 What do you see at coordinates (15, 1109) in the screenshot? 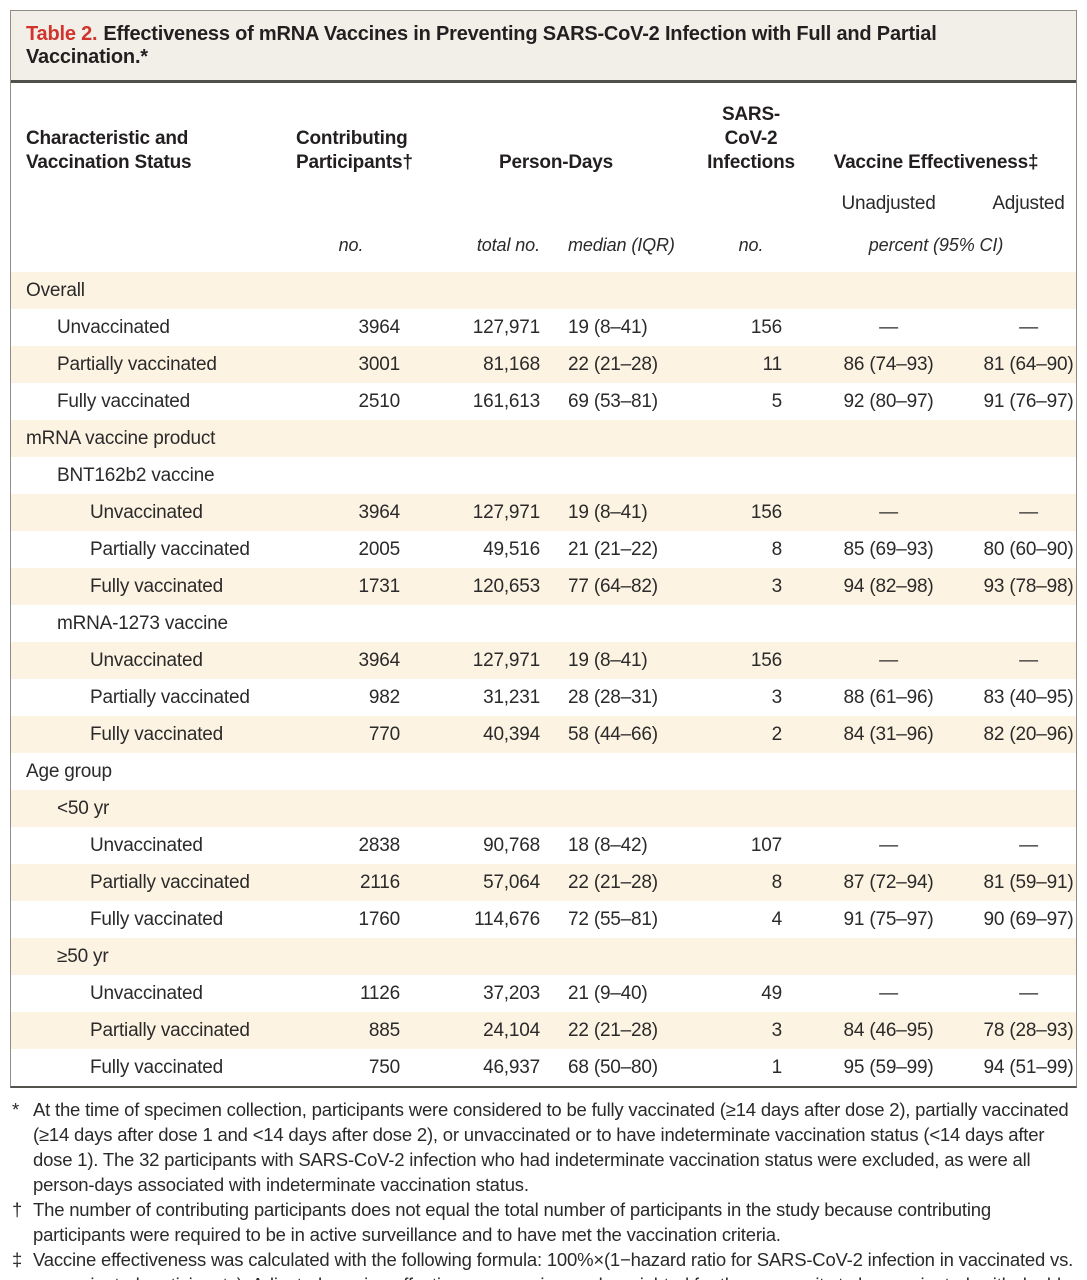
I see `footnote-marker: *` at bounding box center [15, 1109].